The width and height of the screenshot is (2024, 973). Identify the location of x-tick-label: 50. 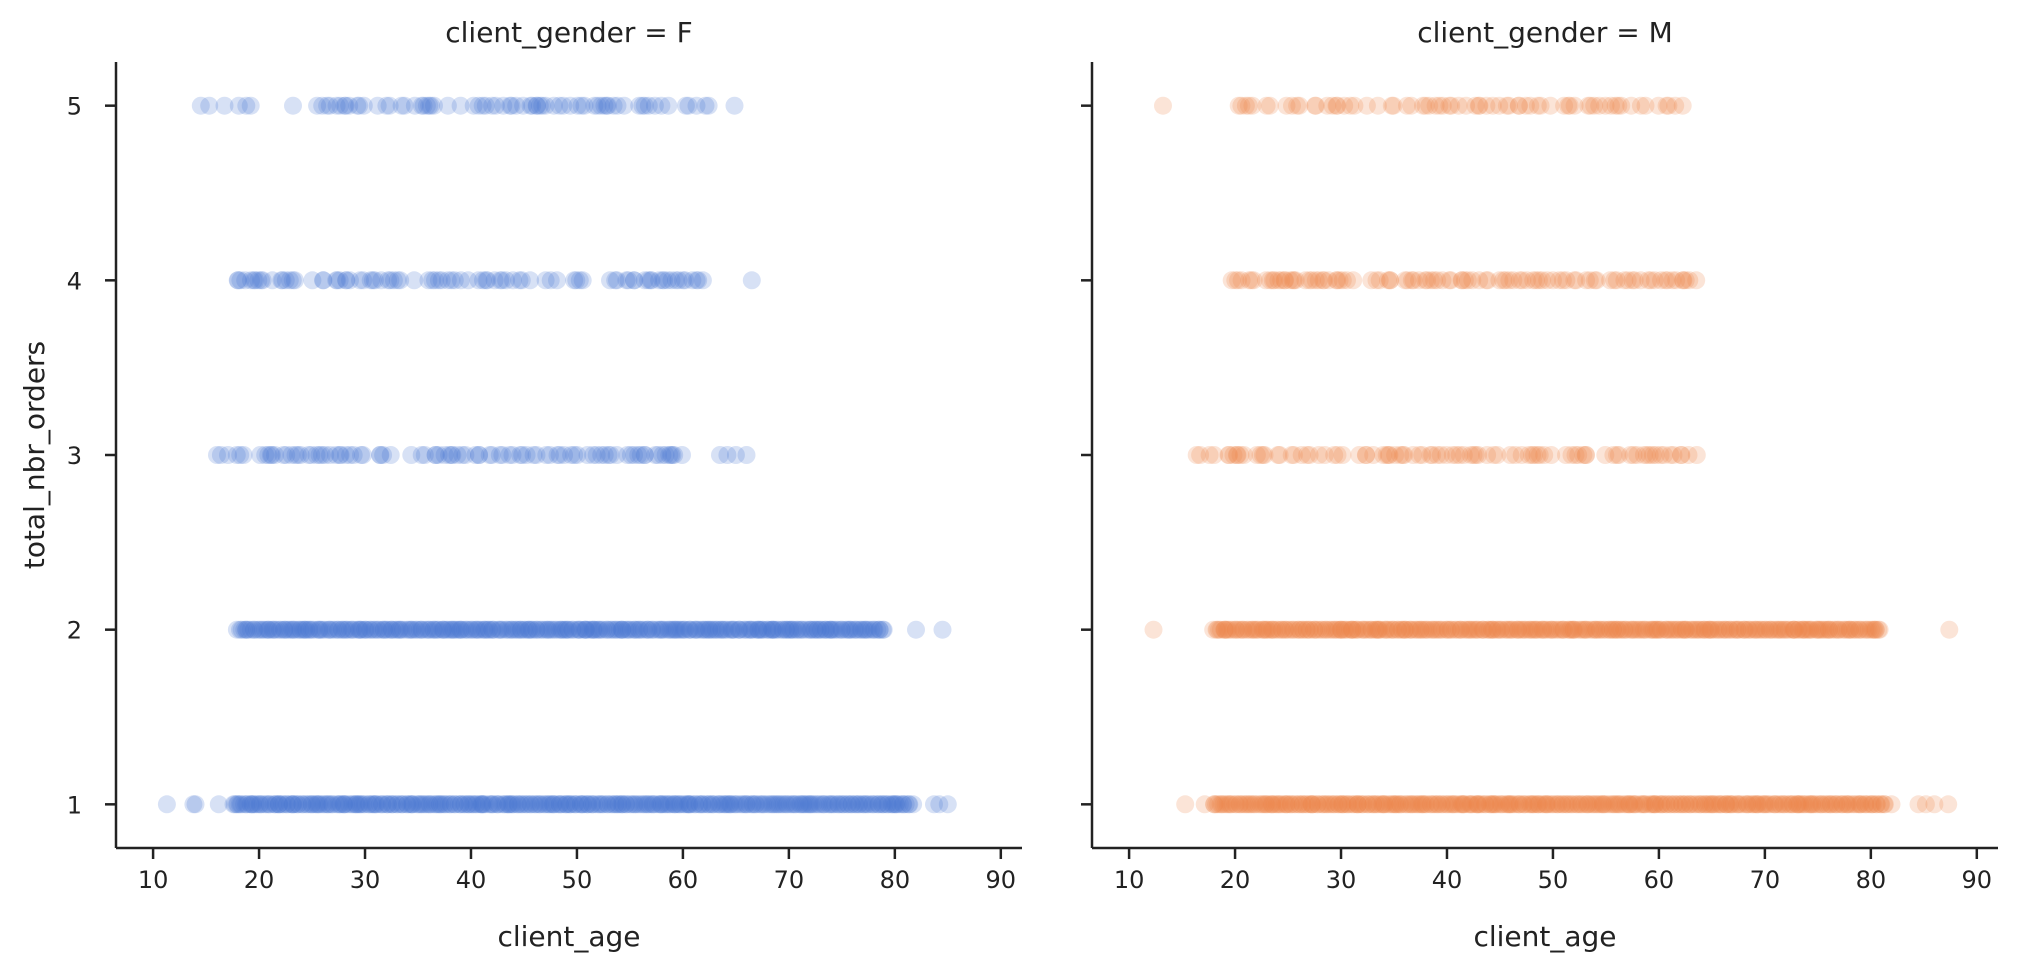
(1553, 880).